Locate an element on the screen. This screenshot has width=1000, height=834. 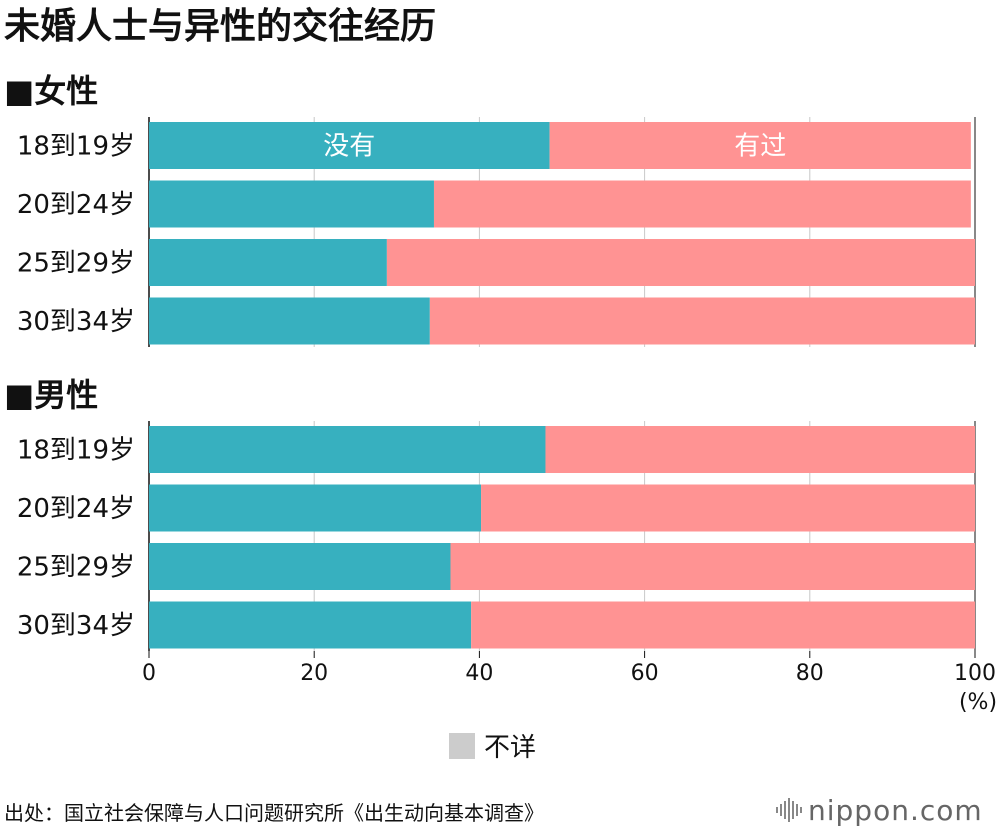
series-label: 没有 is located at coordinates (349, 147).